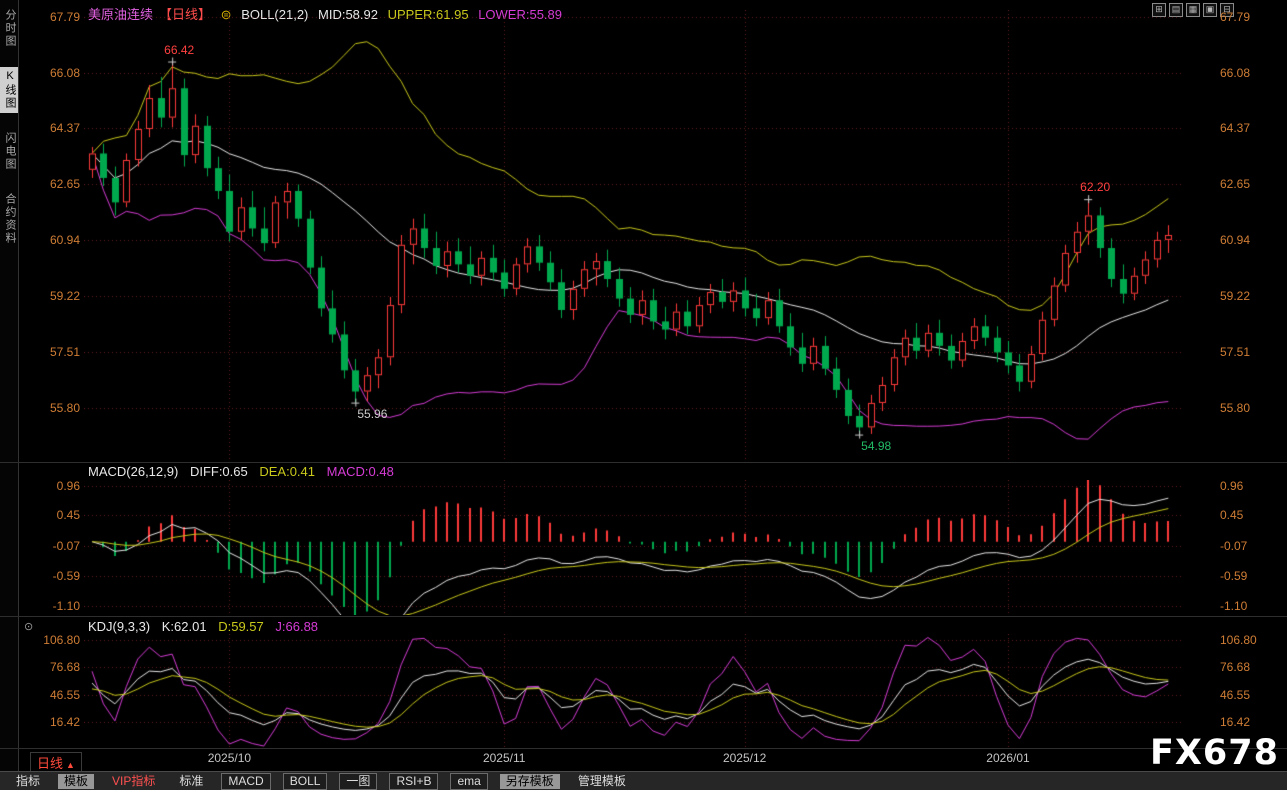 This screenshot has width=1287, height=790. Describe the element at coordinates (744, 758) in the screenshot. I see `x-axis-month-label: 2025/12` at that location.